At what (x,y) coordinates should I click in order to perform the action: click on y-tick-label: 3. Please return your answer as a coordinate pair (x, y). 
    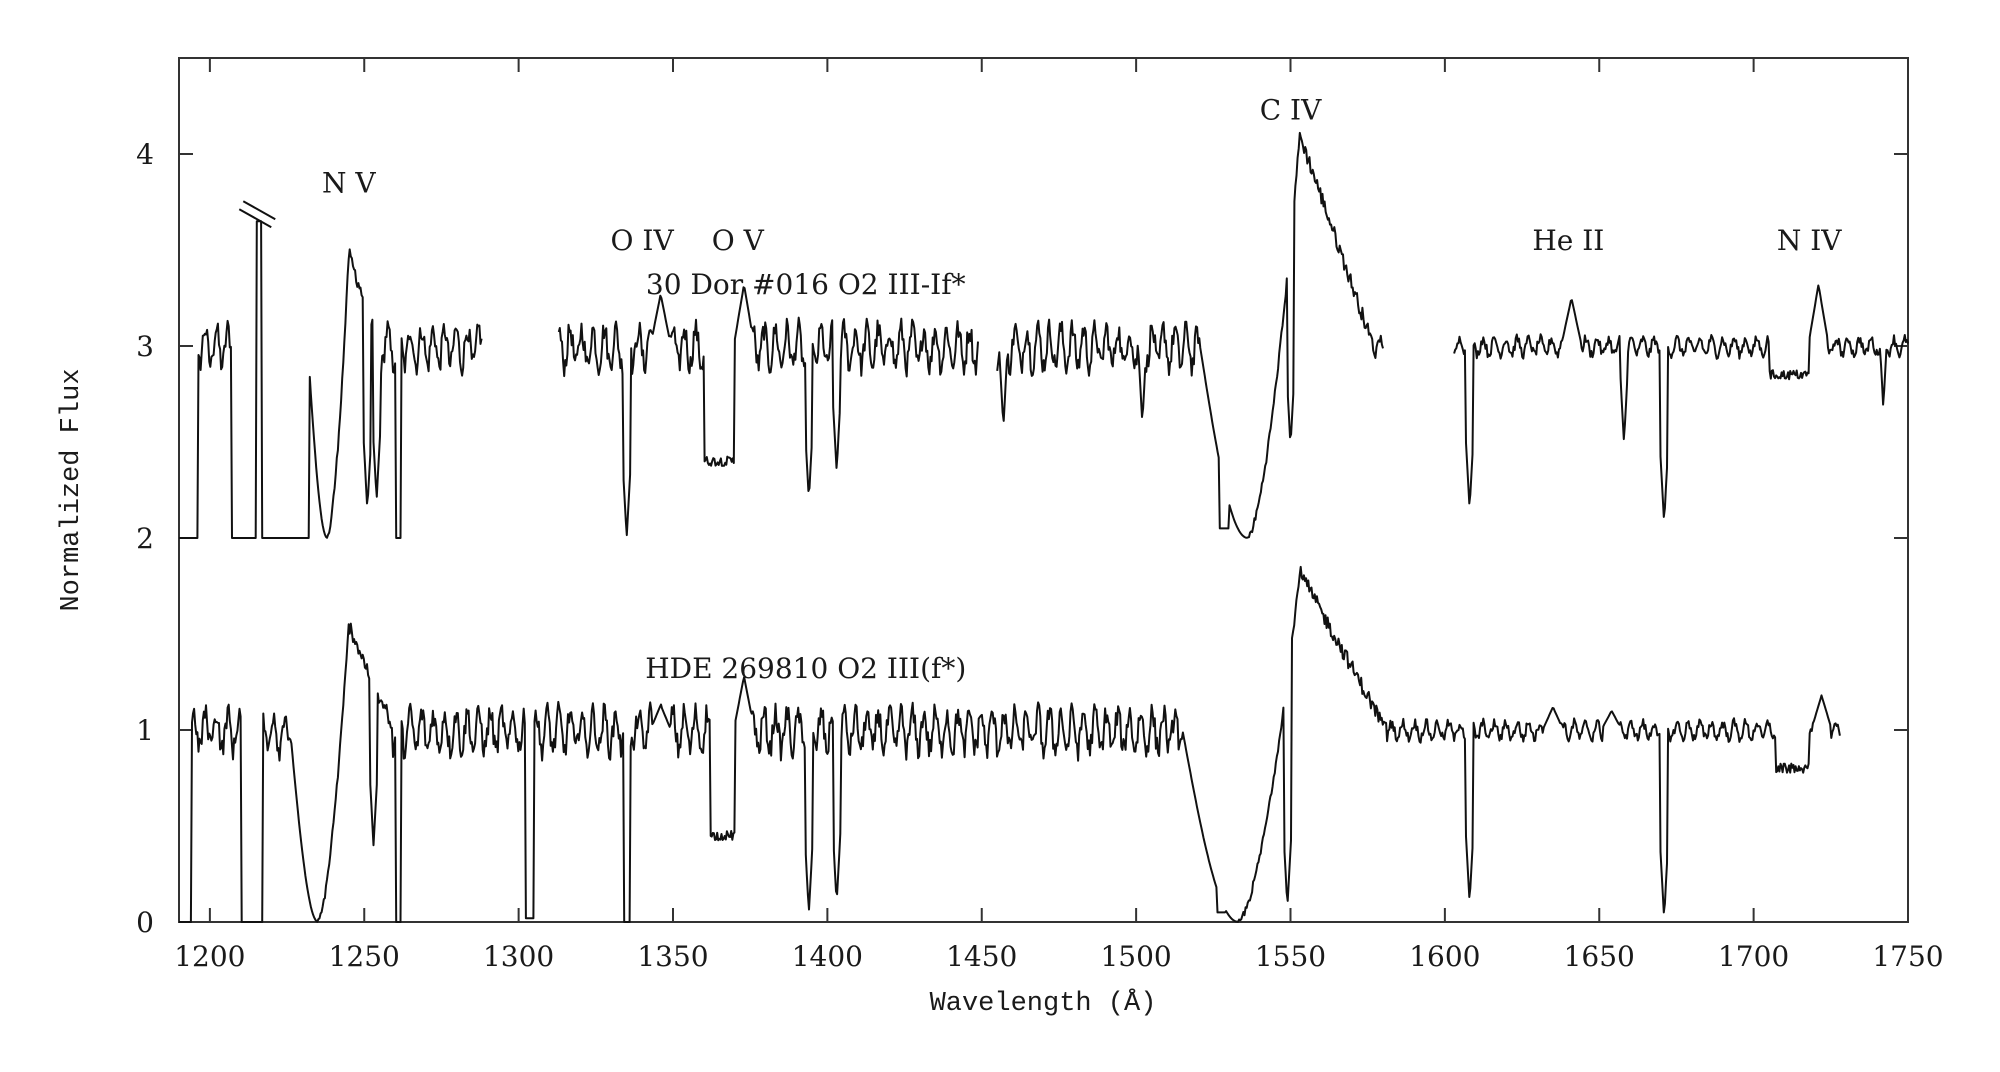
    Looking at the image, I should click on (145, 346).